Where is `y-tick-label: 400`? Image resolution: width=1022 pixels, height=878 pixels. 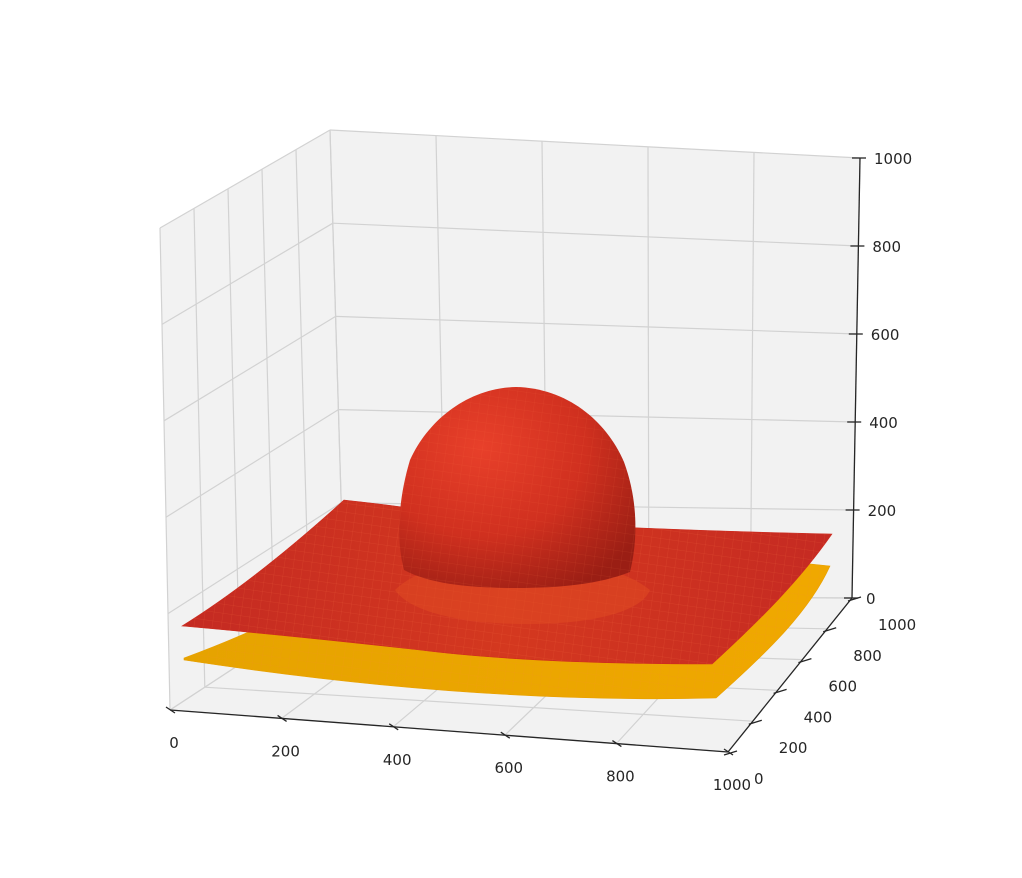
y-tick-label: 400 is located at coordinates (818, 717).